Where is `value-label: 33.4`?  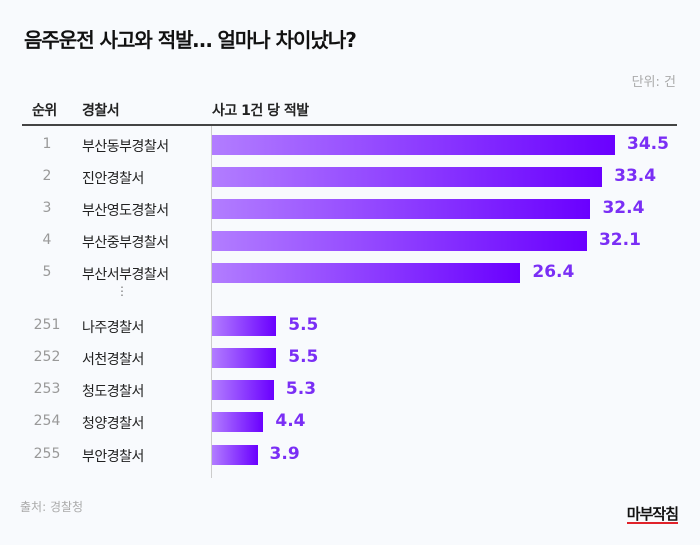 value-label: 33.4 is located at coordinates (635, 176).